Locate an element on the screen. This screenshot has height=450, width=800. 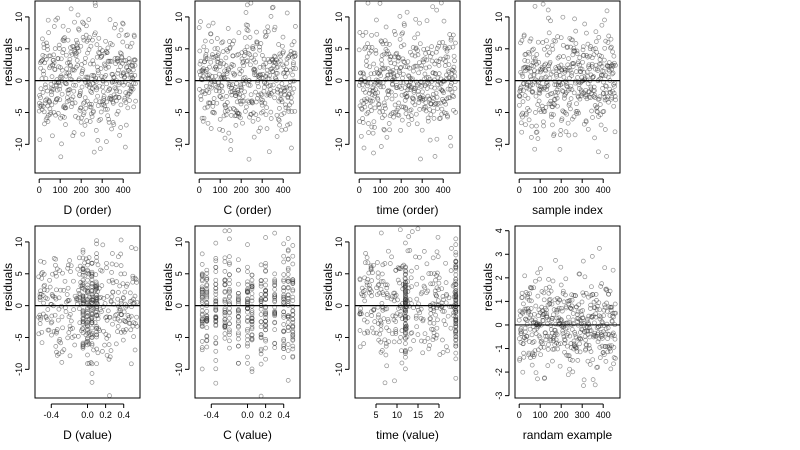
x-axis-title: time (order) is located at coordinates (407, 210).